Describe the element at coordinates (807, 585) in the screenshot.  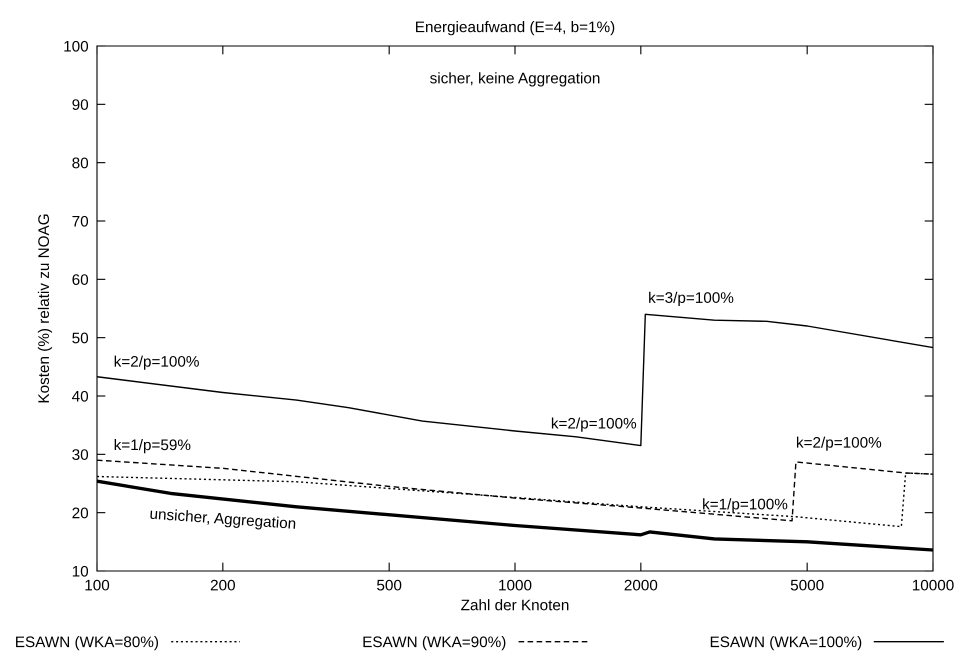
I see `x-tick-label: 5000` at that location.